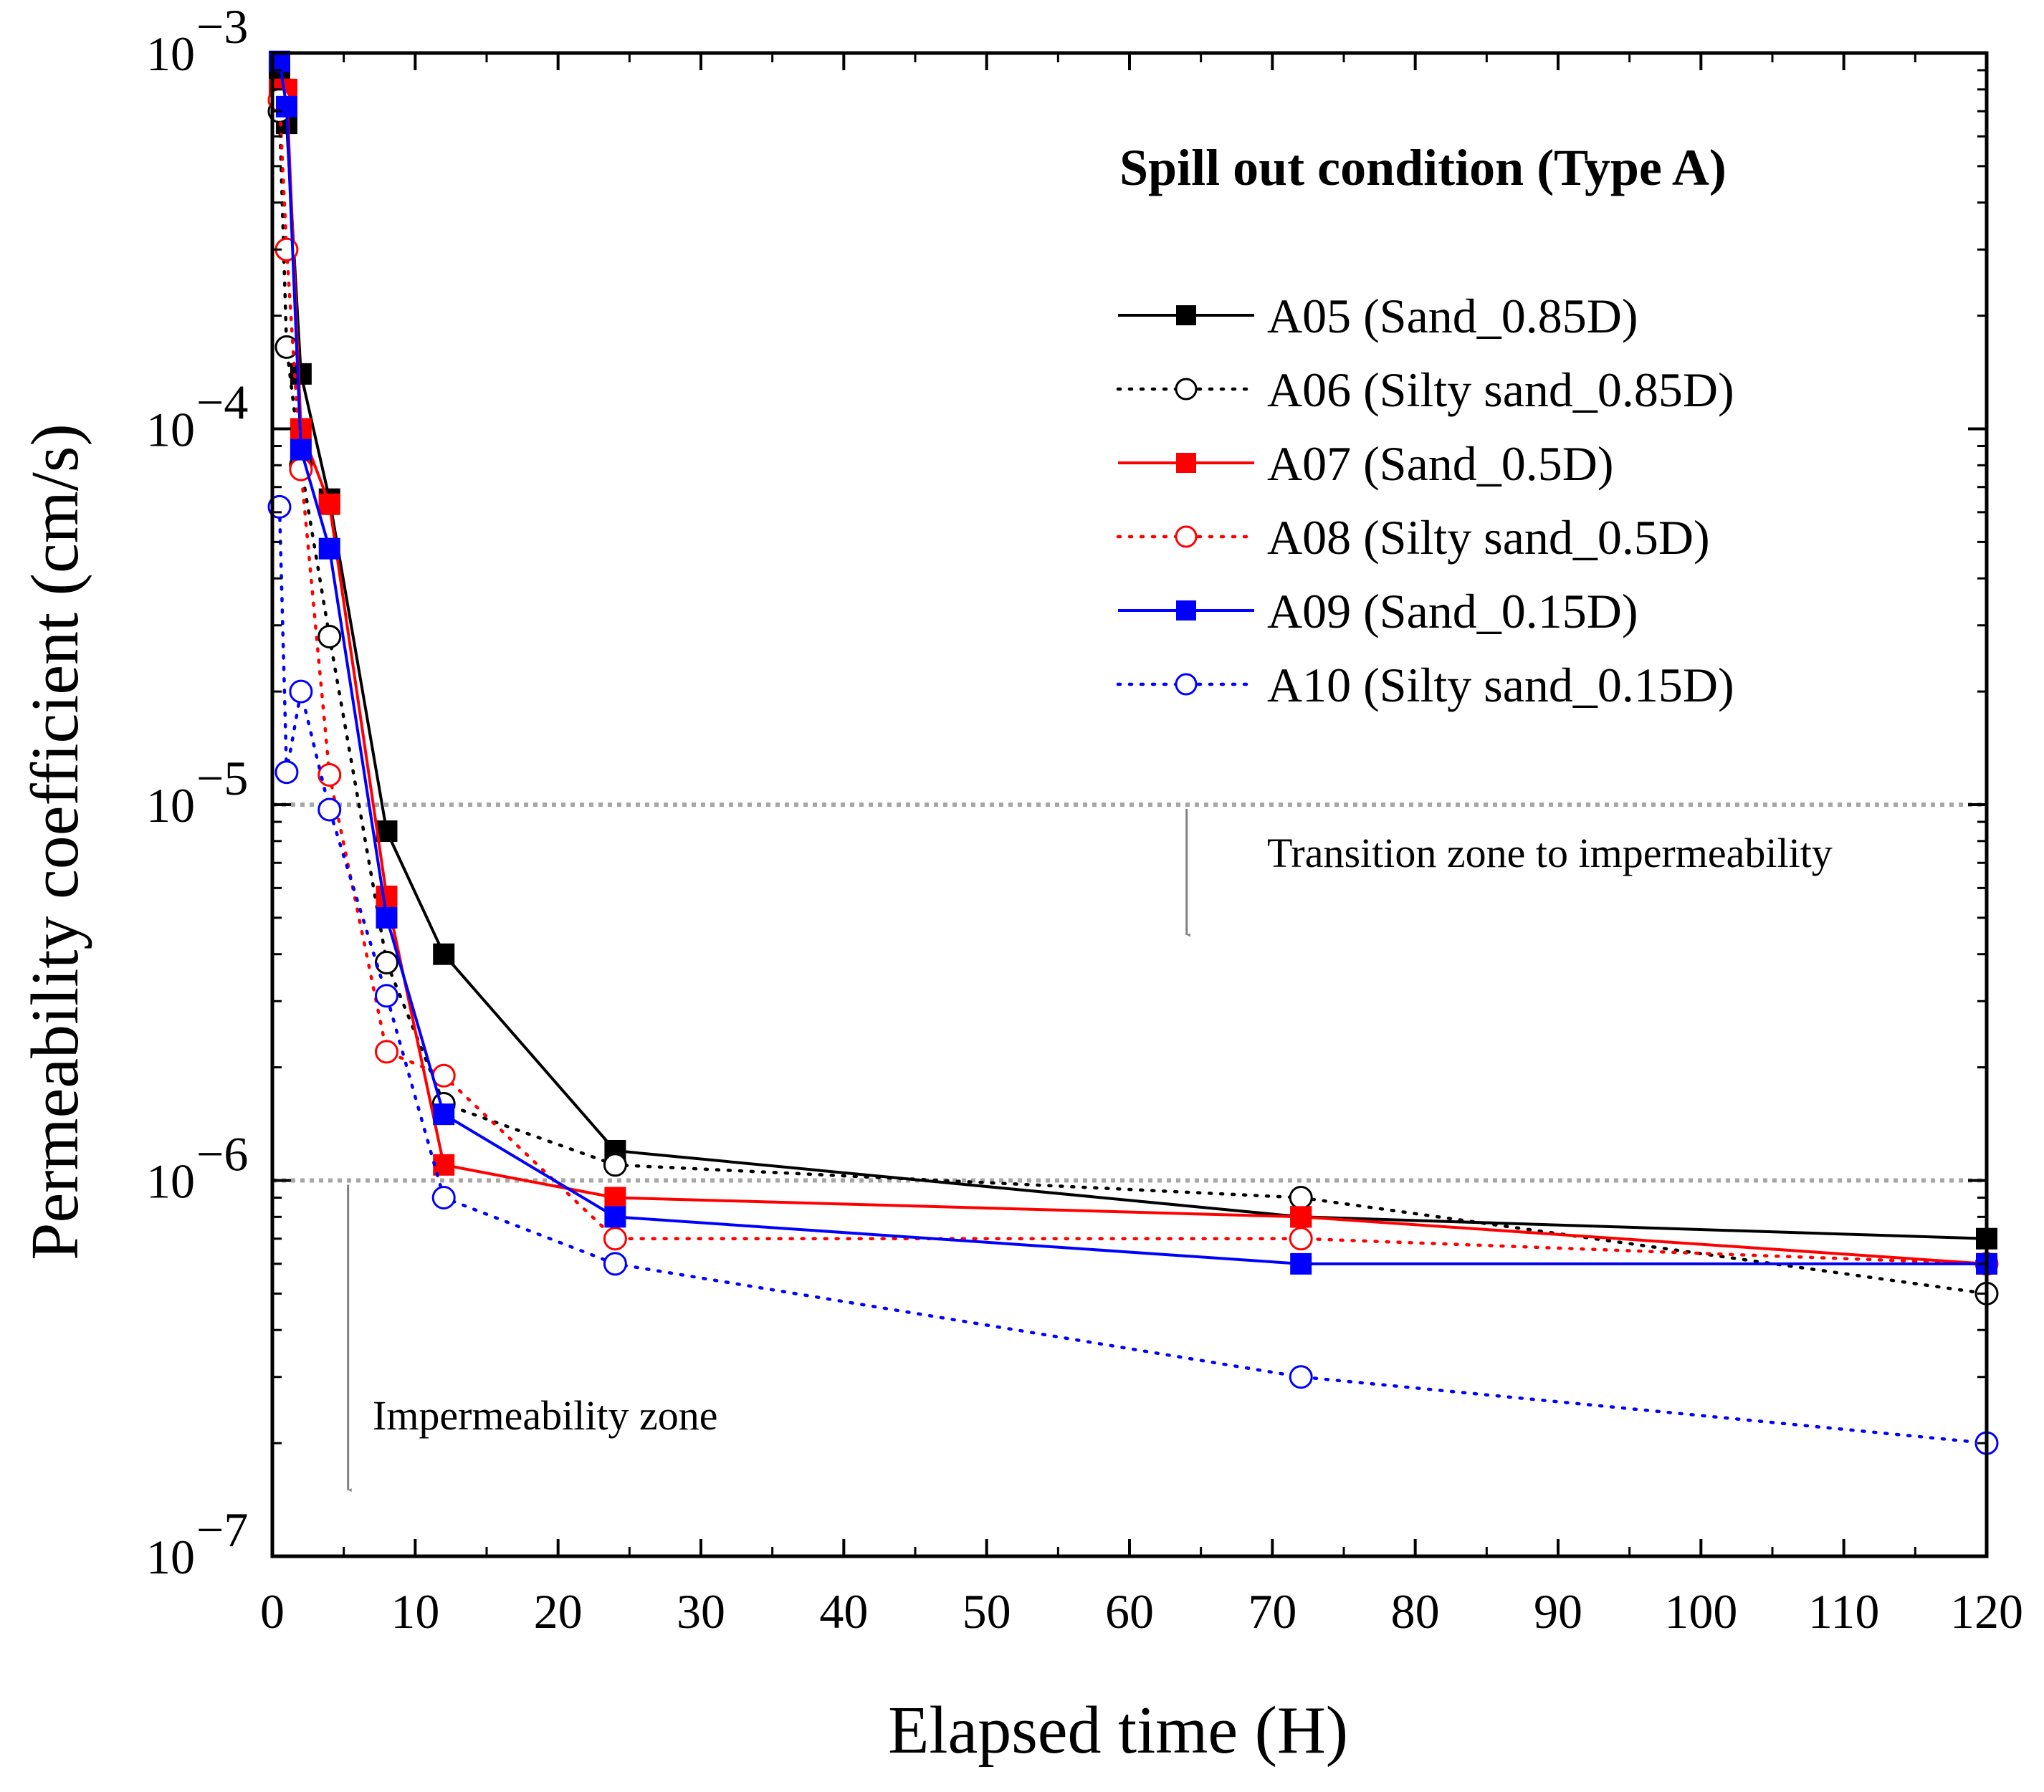  Describe the element at coordinates (545, 1415) in the screenshot. I see `annotation-impermeability-zone: Impermeability zone` at that location.